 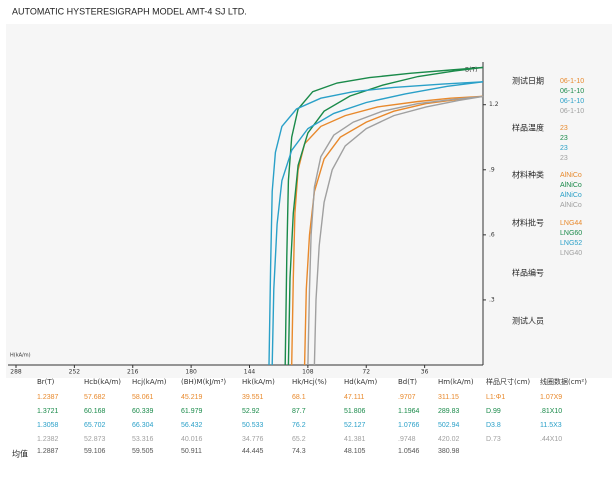 I want to click on x-tick-label: 108, so click(x=308, y=372).